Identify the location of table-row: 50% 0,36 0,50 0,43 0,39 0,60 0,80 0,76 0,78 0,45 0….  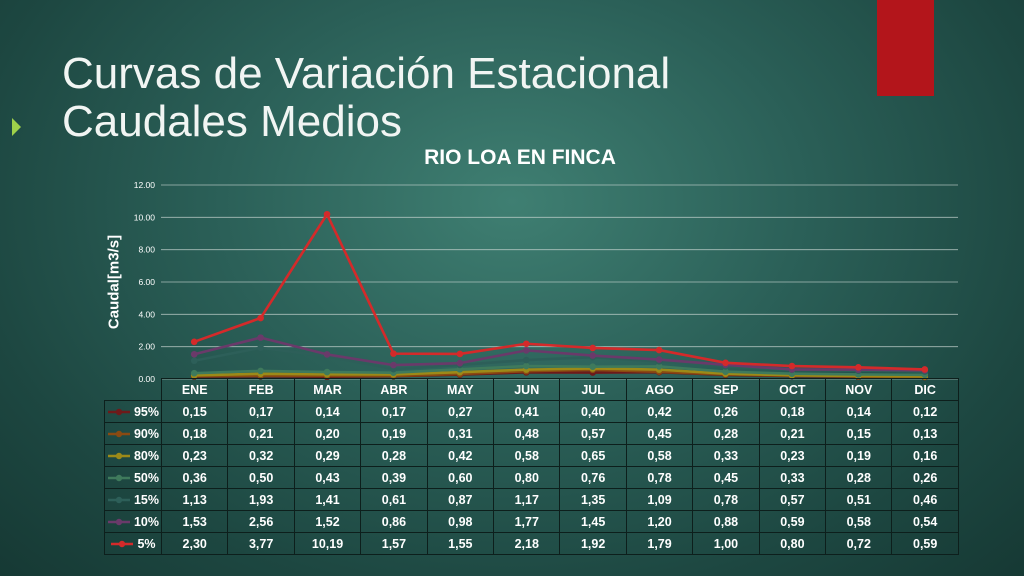
(531, 477).